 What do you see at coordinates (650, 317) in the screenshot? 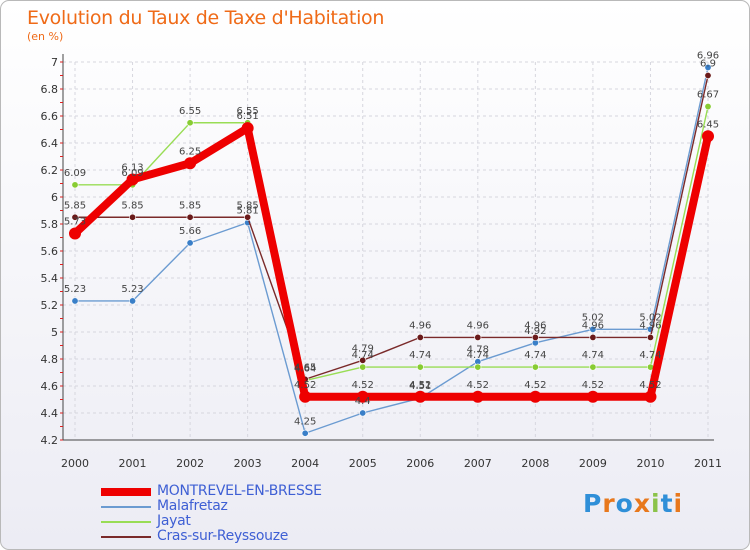
I see `data-label: 5.02` at bounding box center [650, 317].